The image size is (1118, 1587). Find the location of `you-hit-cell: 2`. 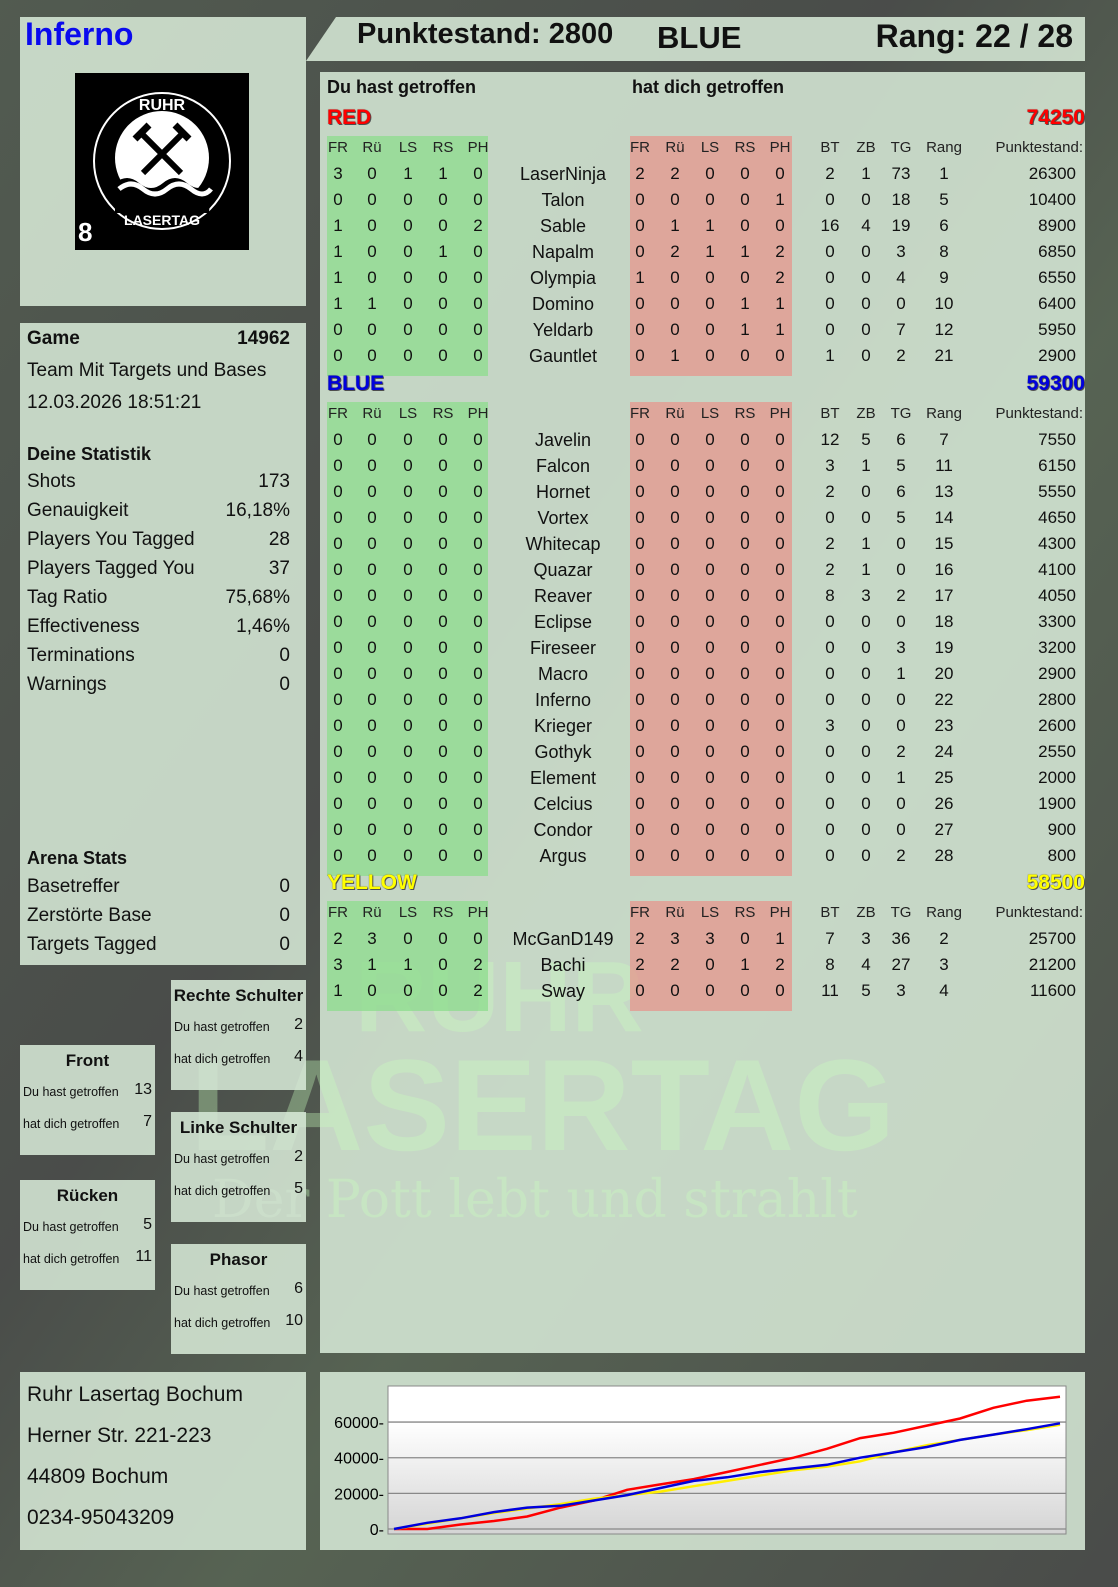

you-hit-cell: 2 is located at coordinates (478, 964).